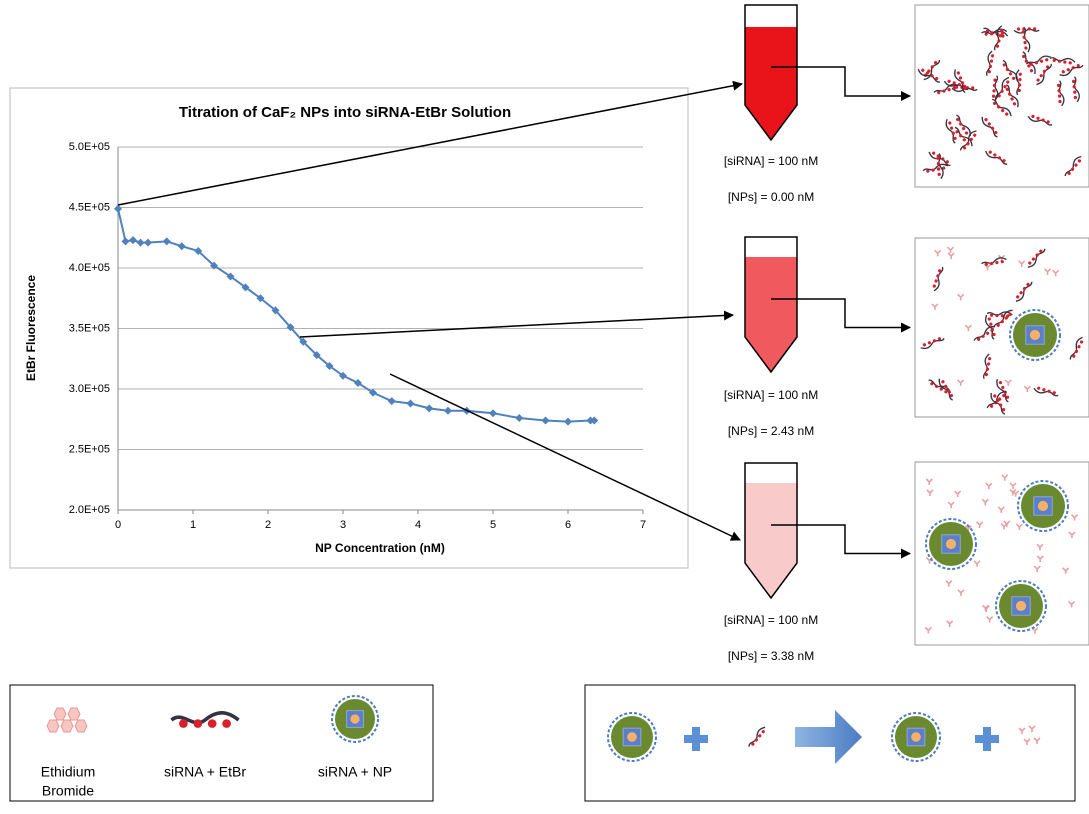 Image resolution: width=1089 pixels, height=814 pixels. What do you see at coordinates (418, 525) in the screenshot?
I see `x-tick-label: 4` at bounding box center [418, 525].